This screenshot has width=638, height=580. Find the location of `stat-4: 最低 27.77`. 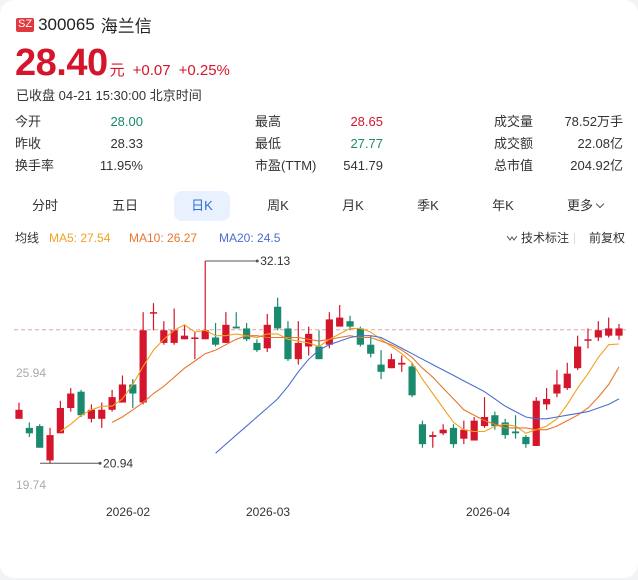

stat-4: 最低 27.77 is located at coordinates (319, 144).